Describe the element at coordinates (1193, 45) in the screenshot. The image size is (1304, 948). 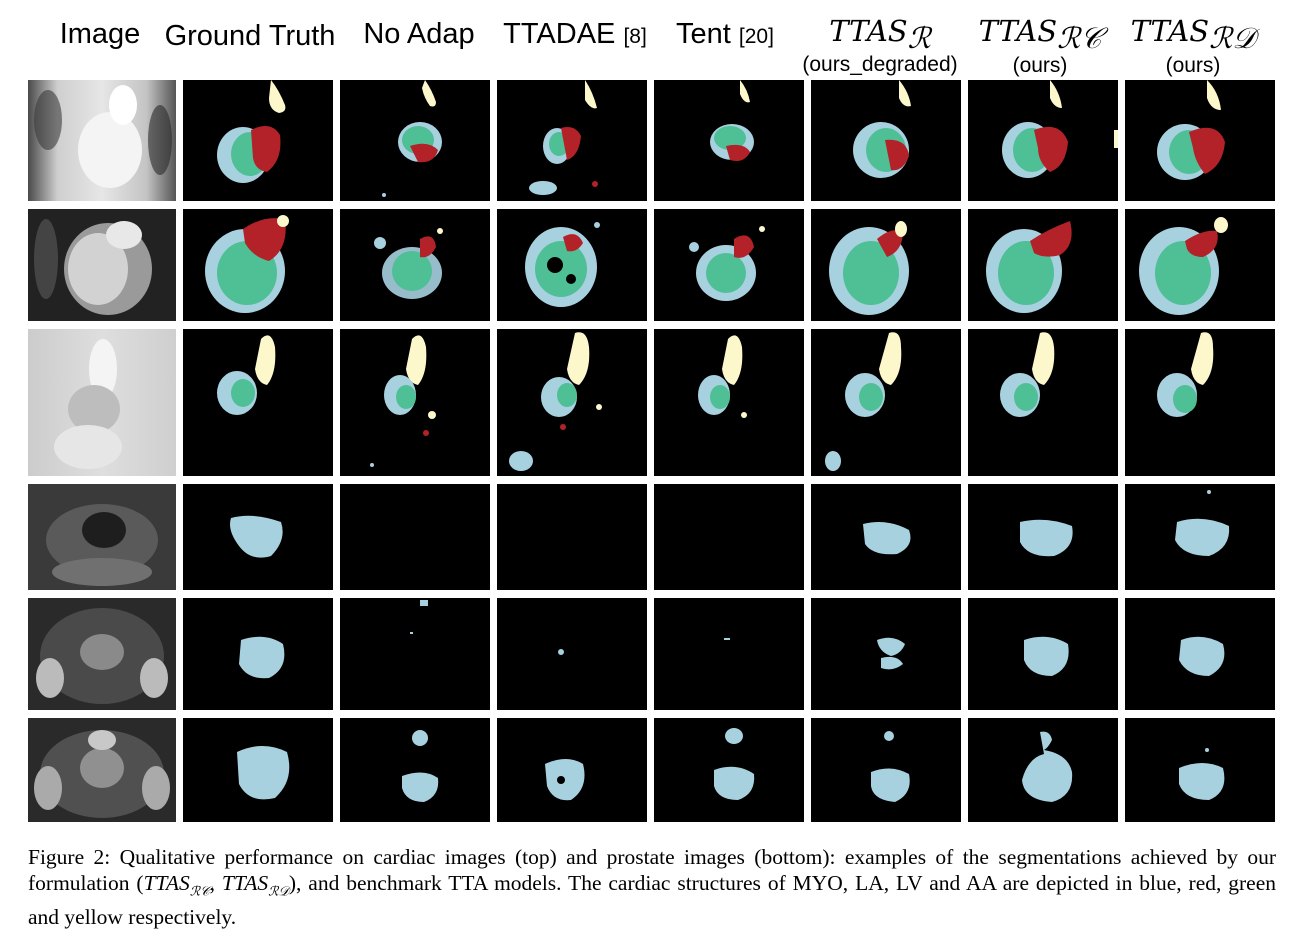
I see `header-ttas-rd: TTASℛ𝒟 (ours)` at that location.